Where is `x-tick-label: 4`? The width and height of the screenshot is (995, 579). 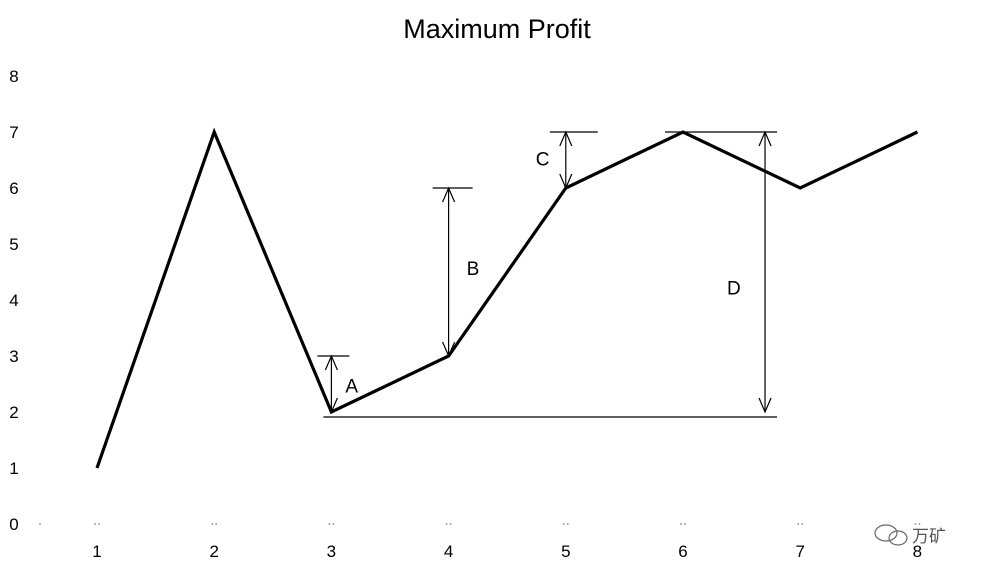 x-tick-label: 4 is located at coordinates (448, 551).